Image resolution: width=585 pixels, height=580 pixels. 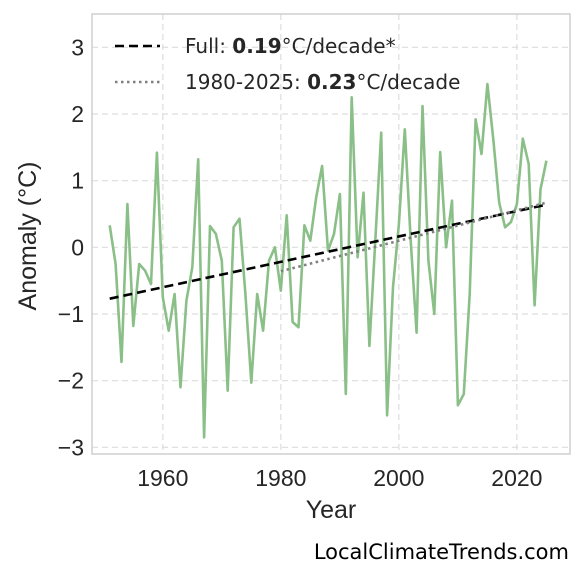 I want to click on y-tick-label: 2, so click(x=77, y=114).